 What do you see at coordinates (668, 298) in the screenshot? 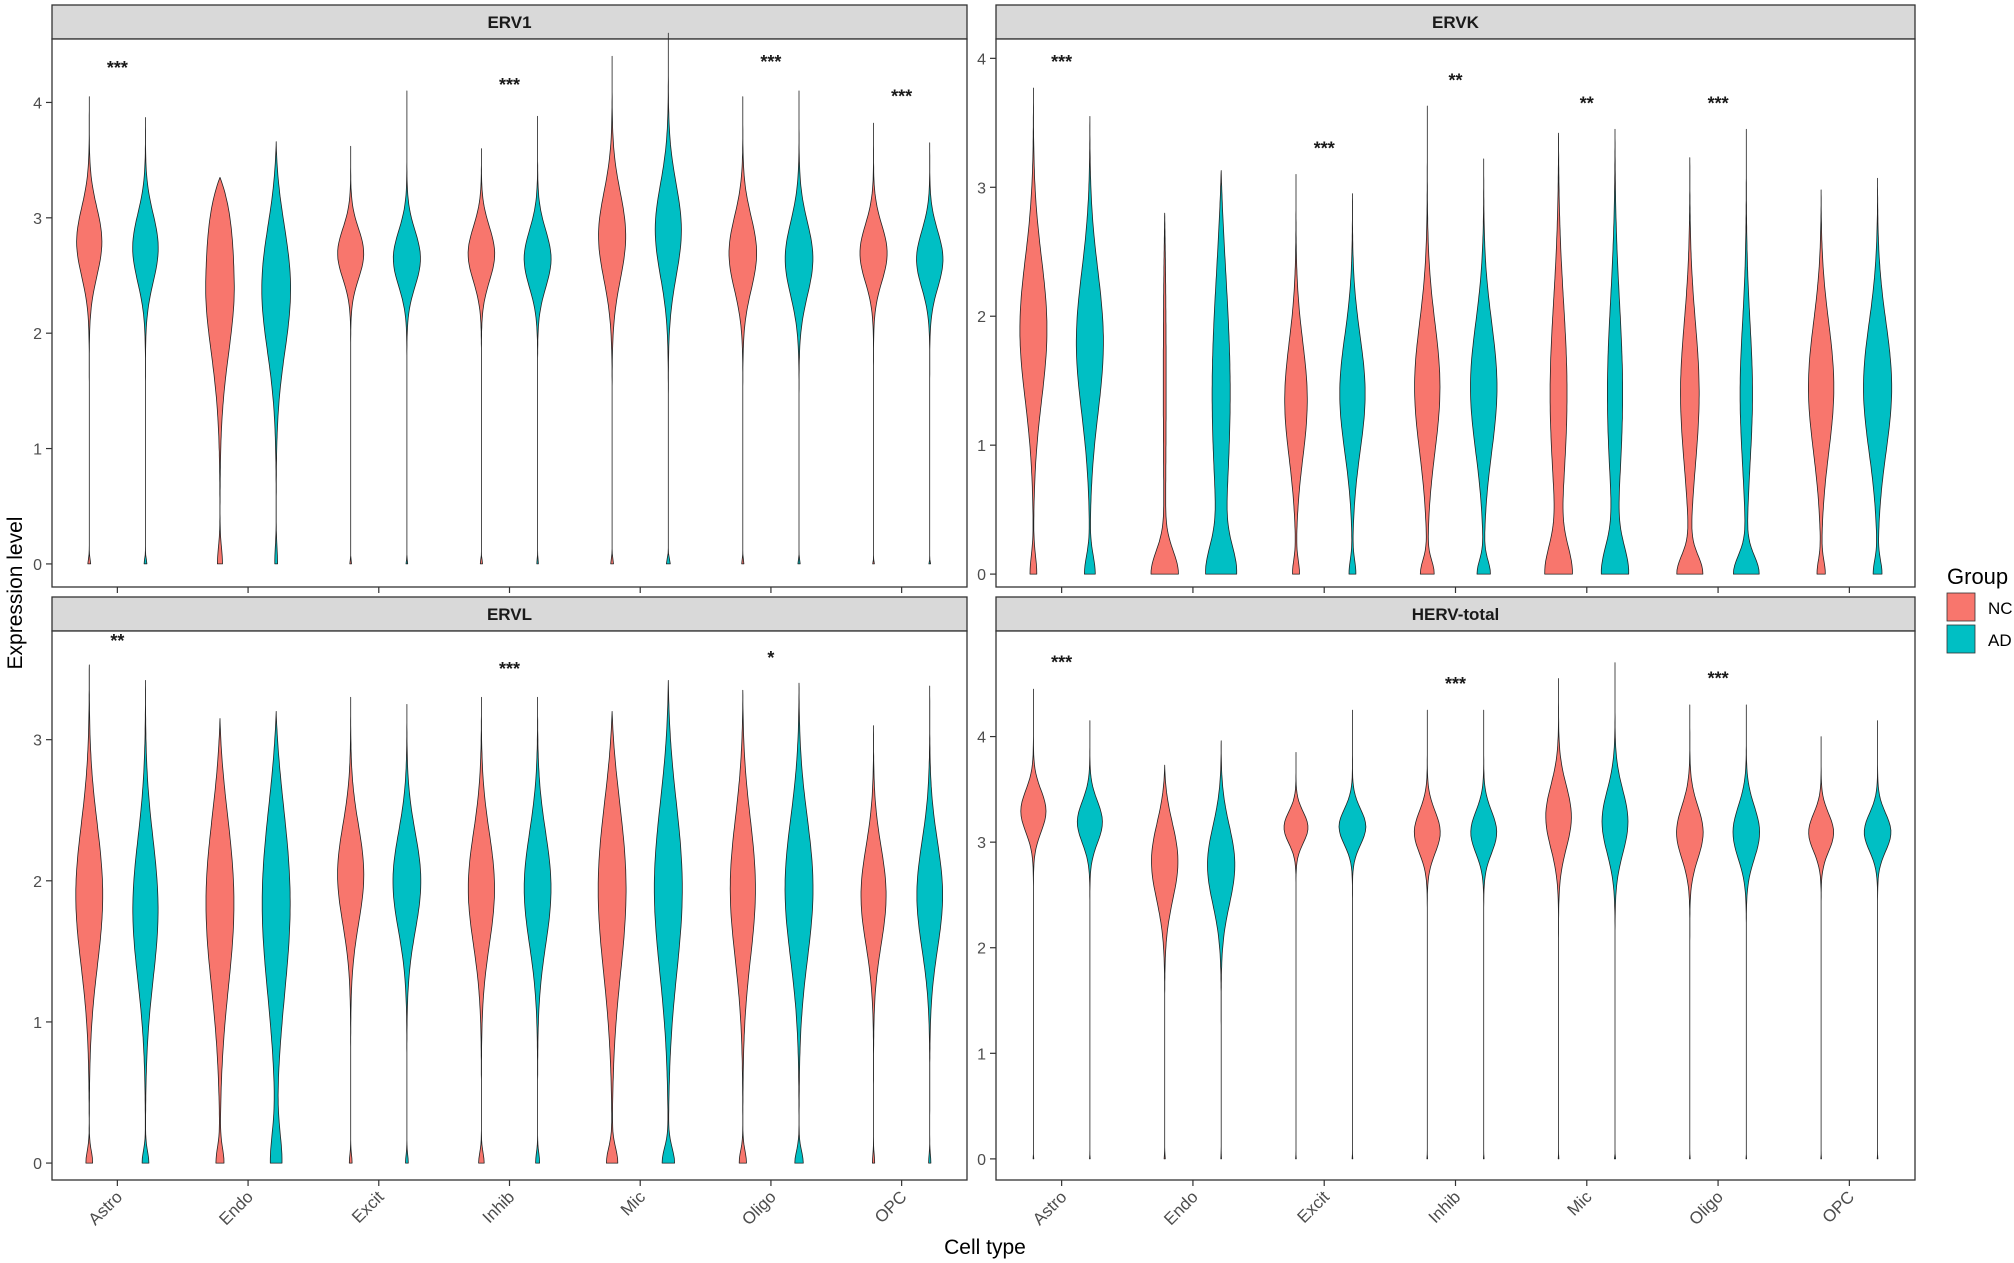
I see `violin-erv1-mic-ad` at bounding box center [668, 298].